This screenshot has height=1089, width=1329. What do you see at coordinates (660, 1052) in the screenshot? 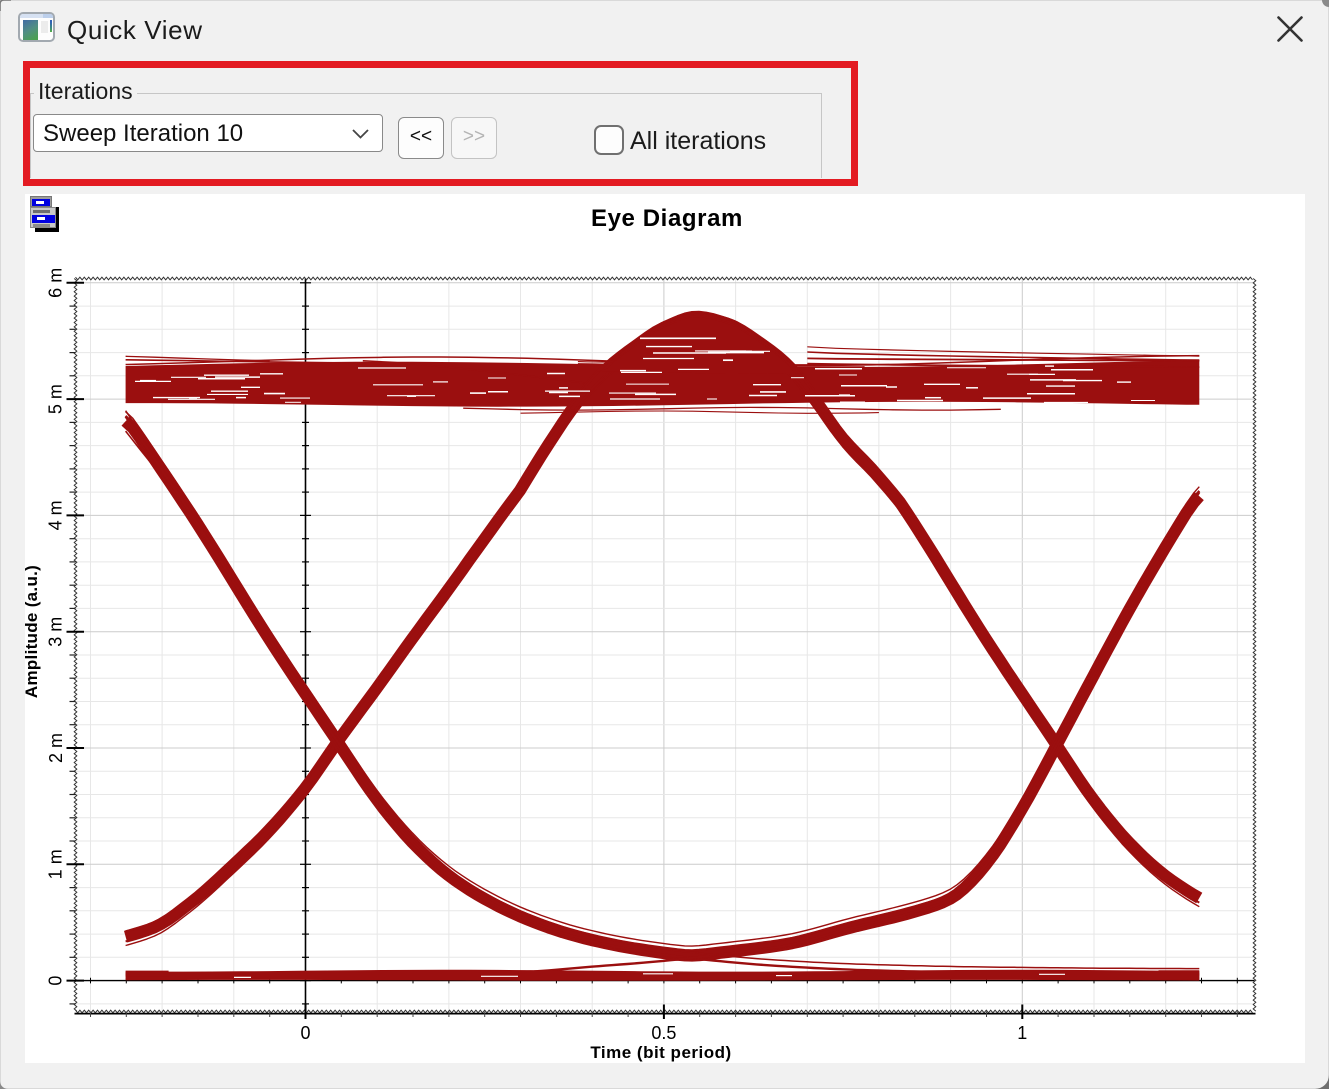
I see `svg-text: Time (bit period)` at bounding box center [660, 1052].